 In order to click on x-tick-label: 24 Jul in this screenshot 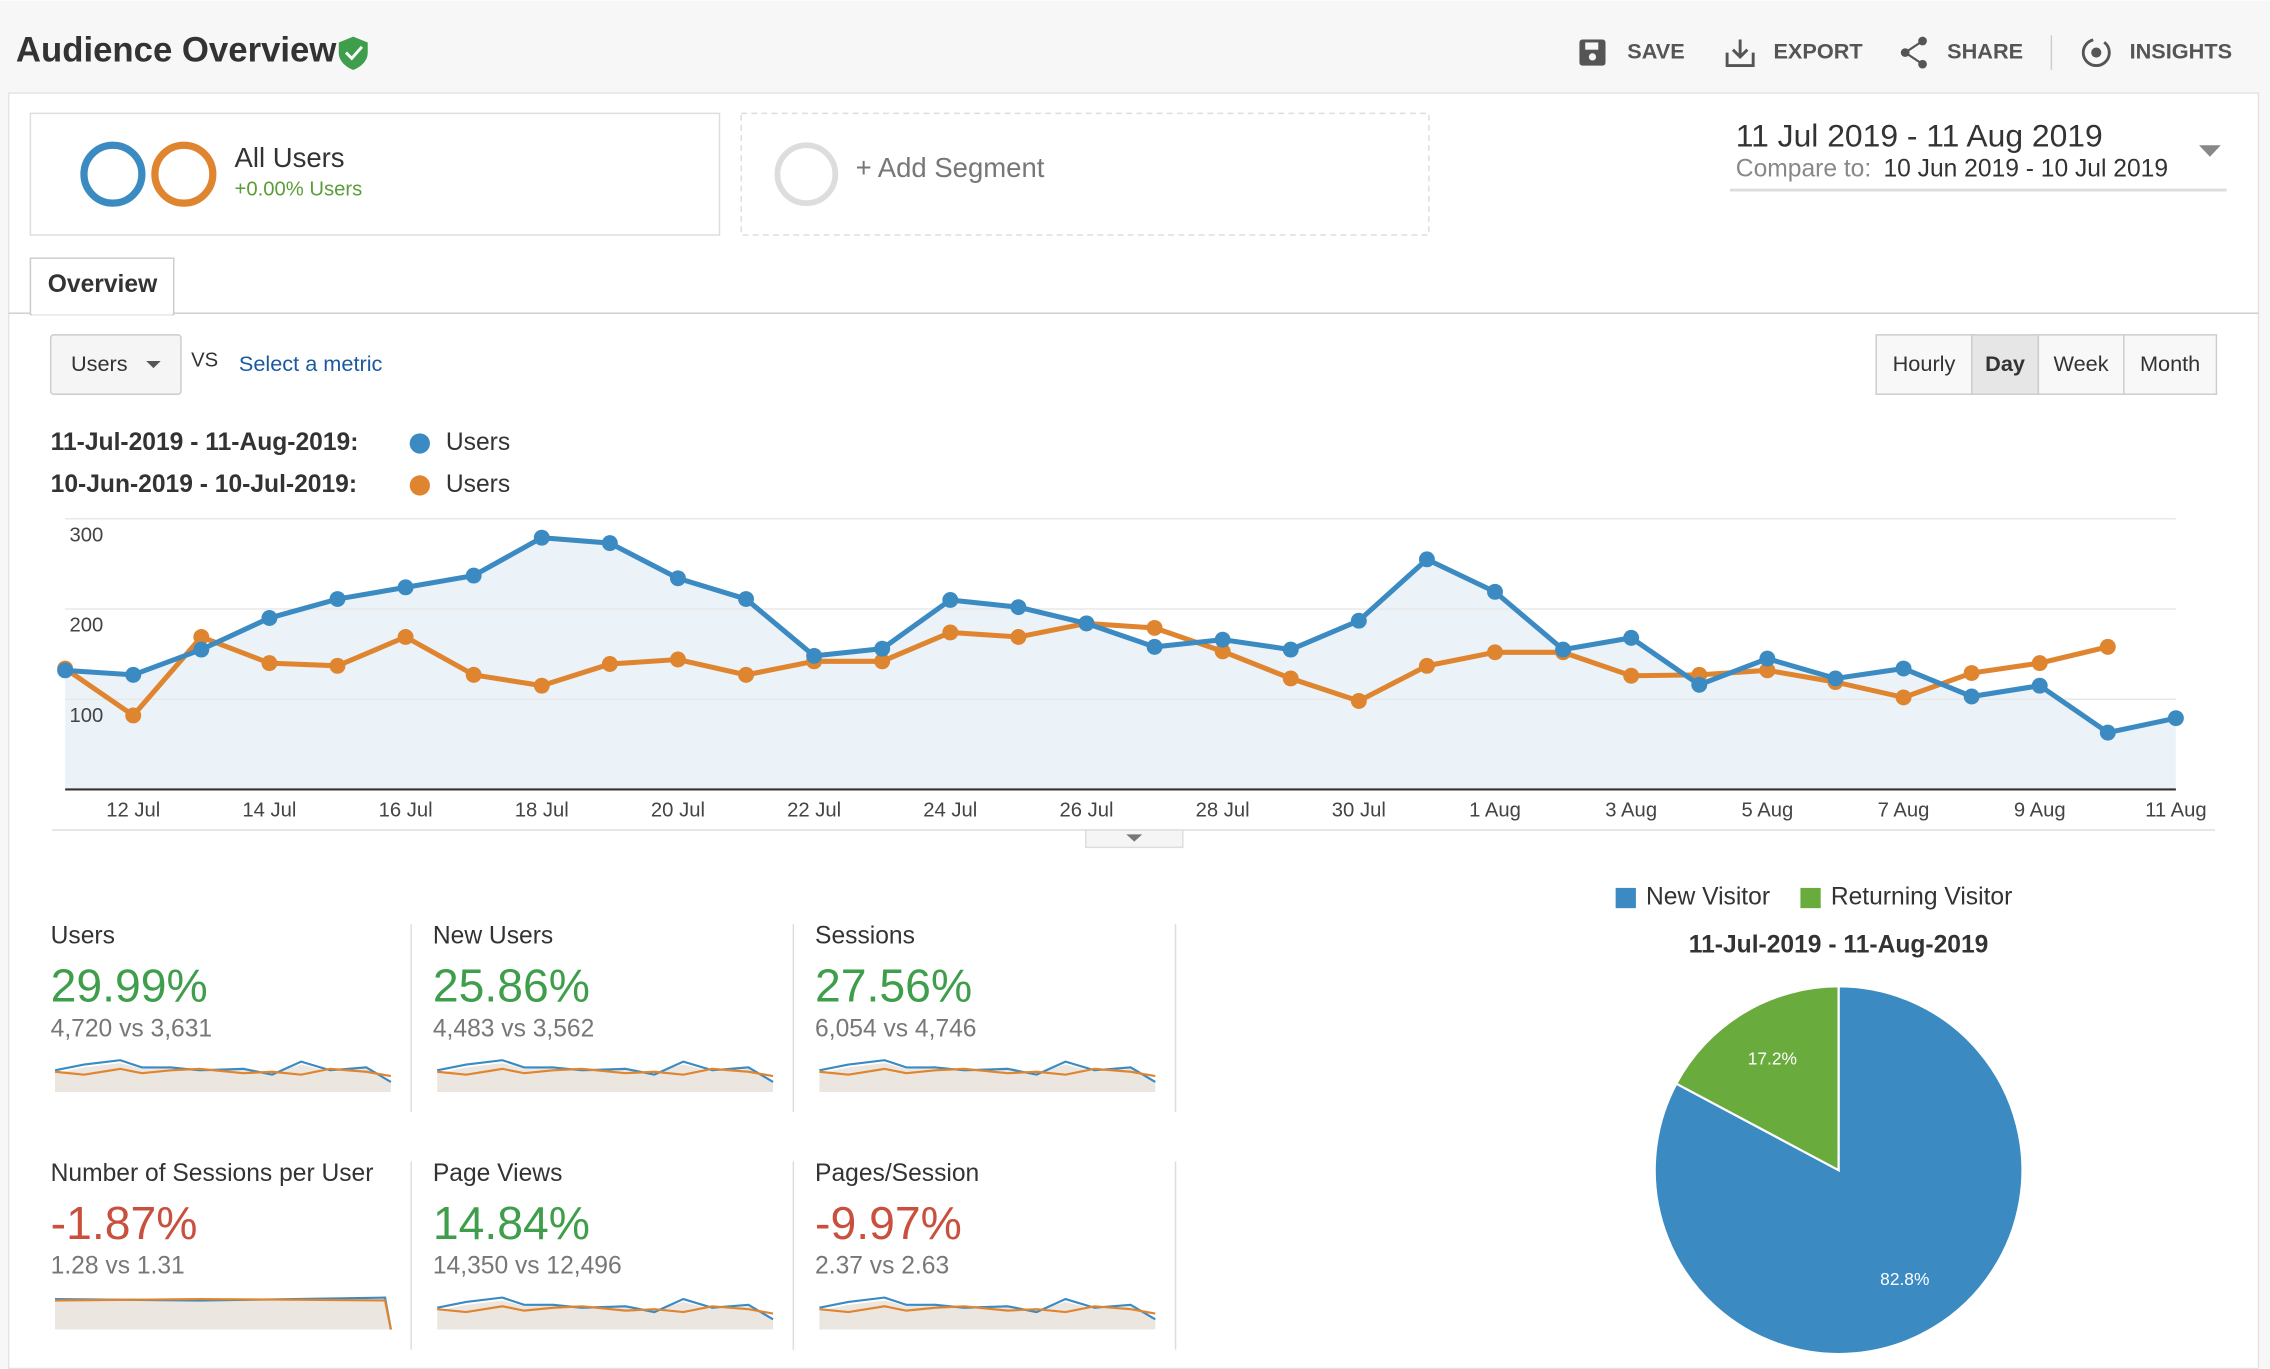, I will do `click(950, 811)`.